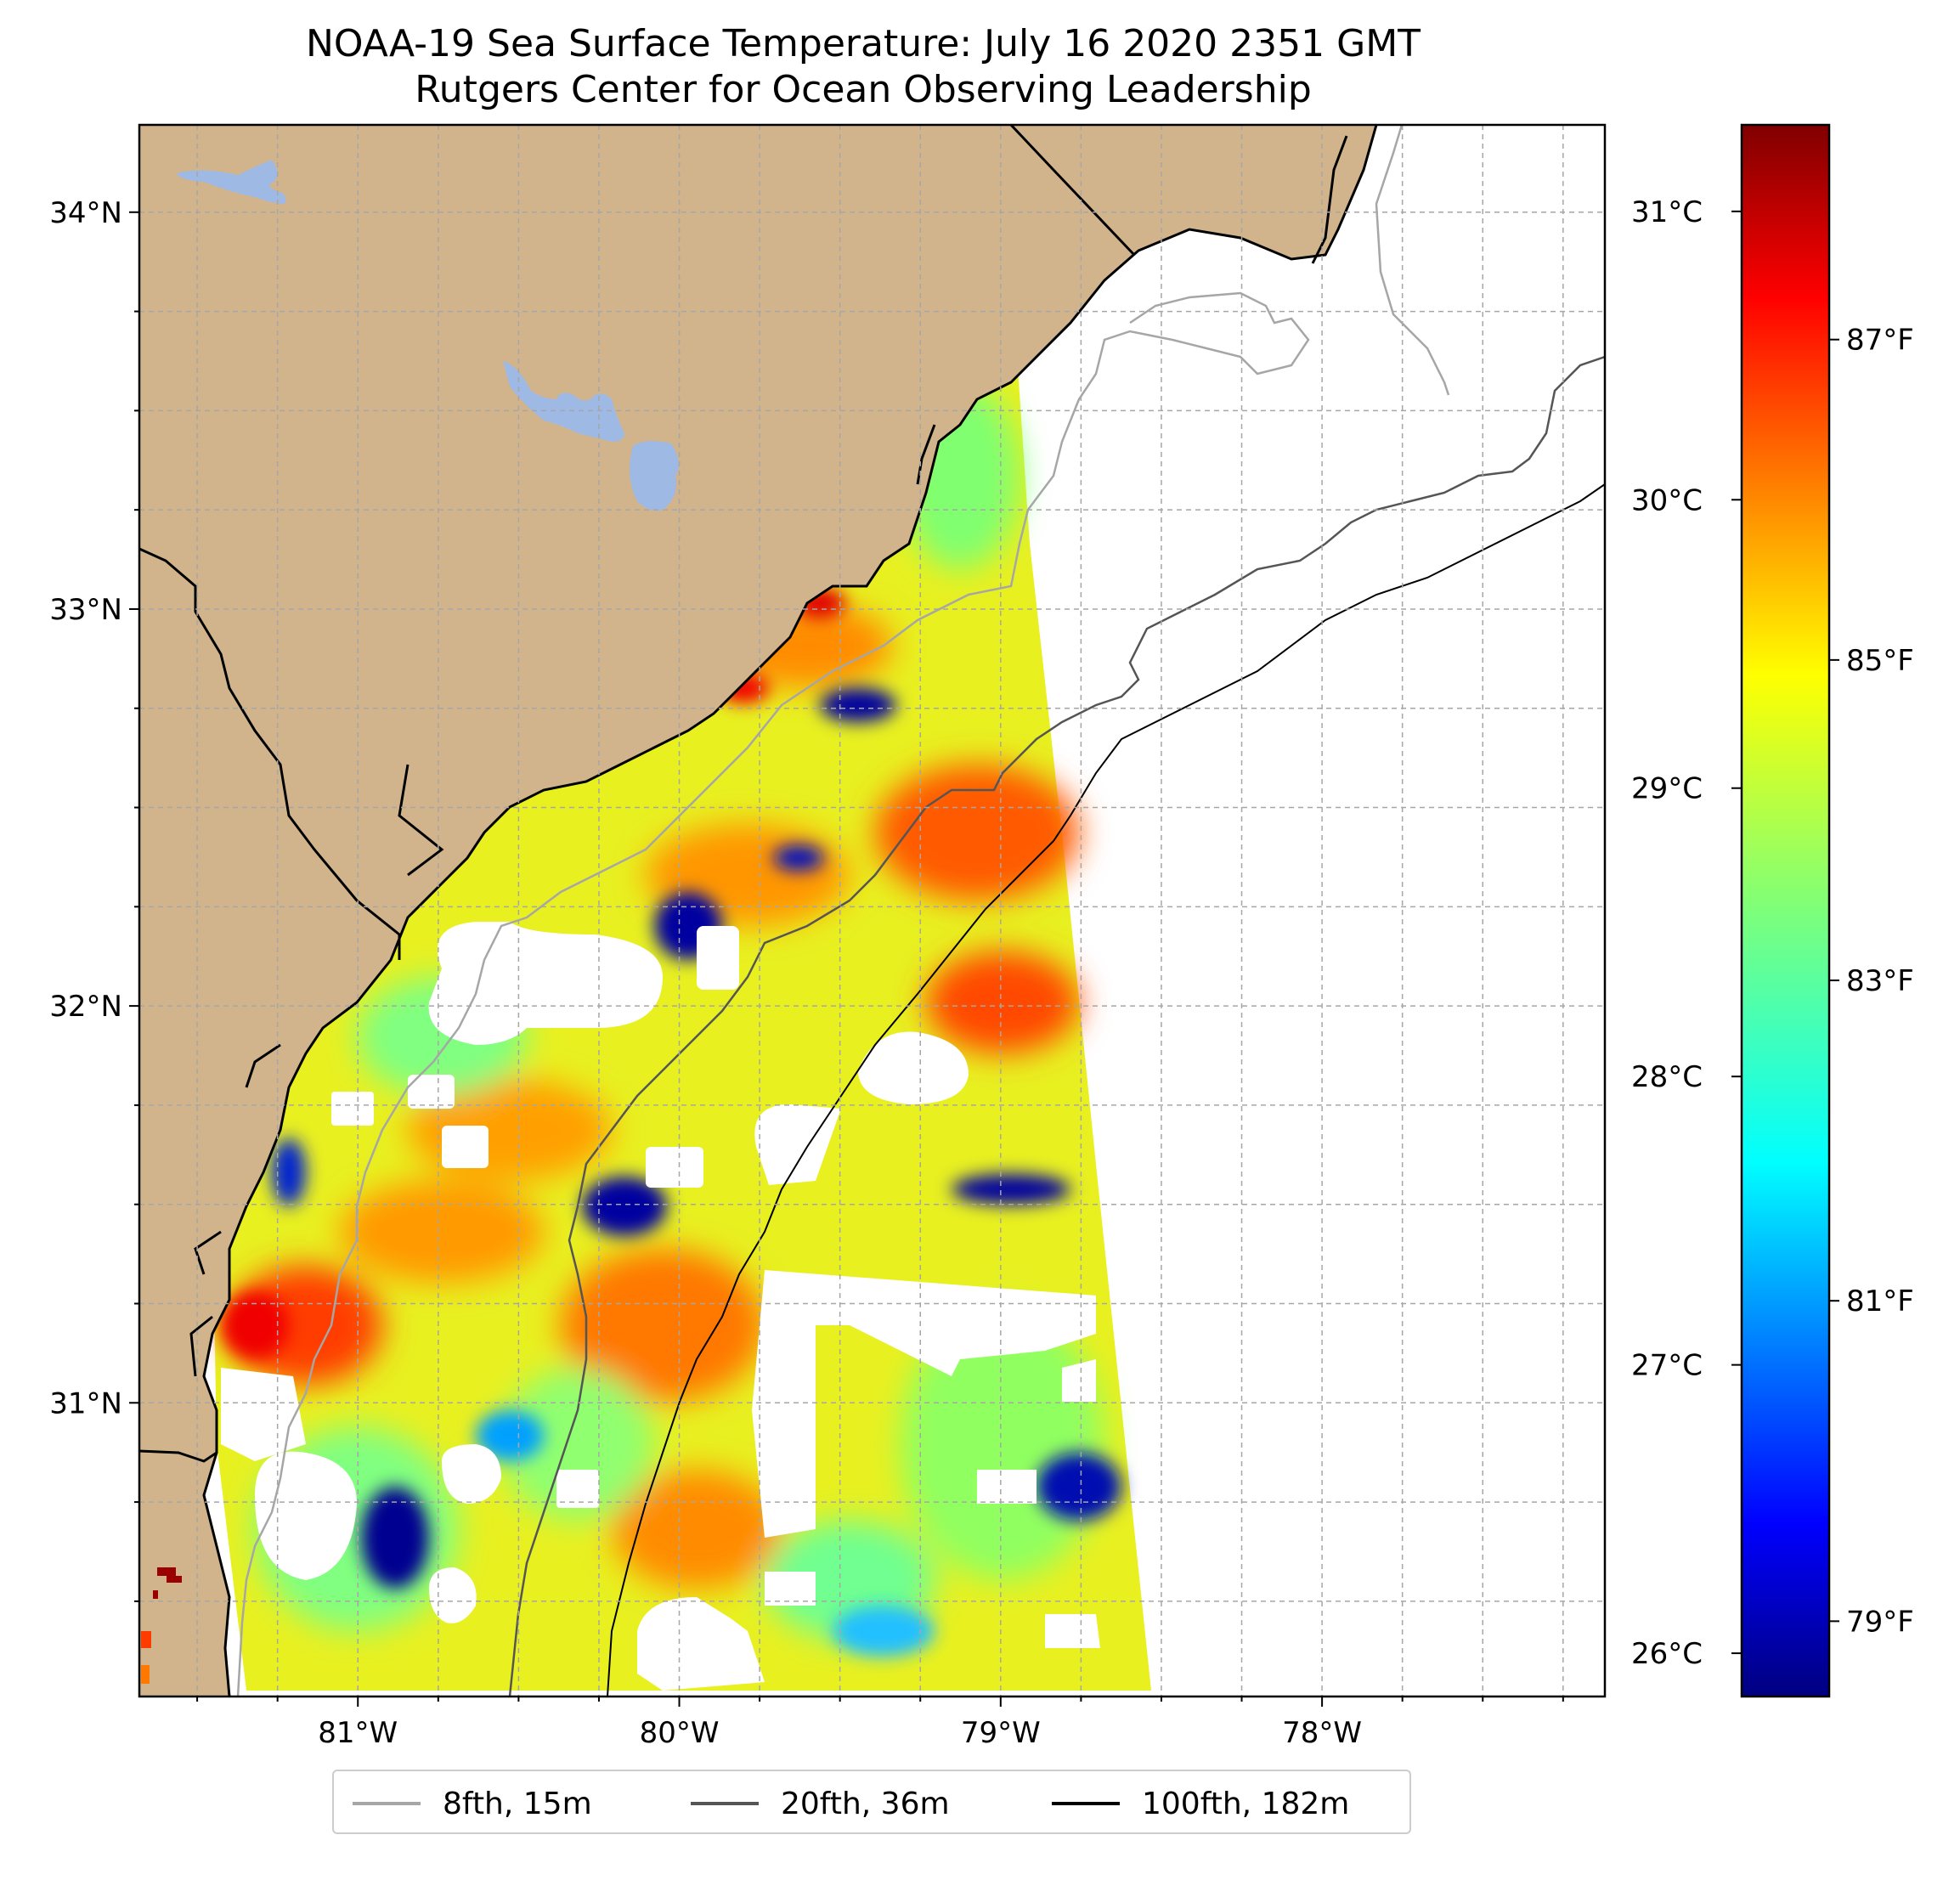 The image size is (1960, 1880). Describe the element at coordinates (1880, 341) in the screenshot. I see `colorbar-f-label: 87°F` at that location.